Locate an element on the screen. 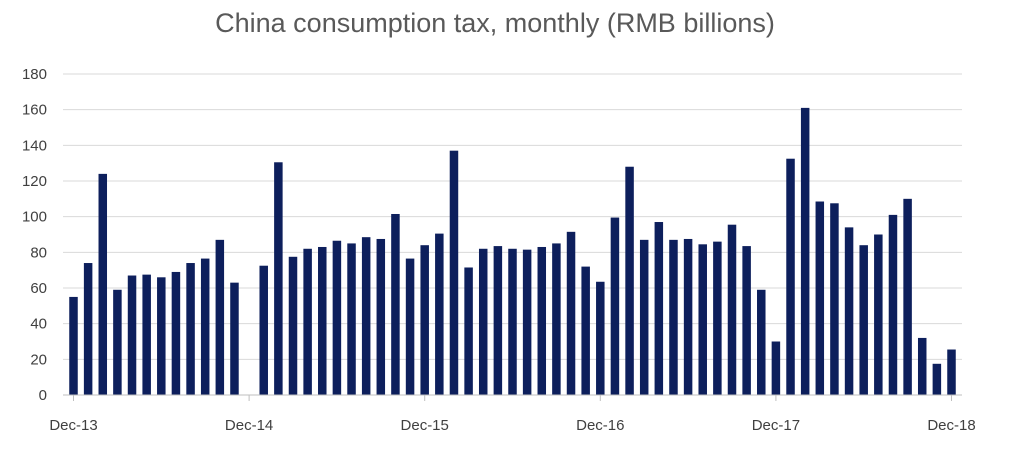  y-tick-label: 20 is located at coordinates (38, 359).